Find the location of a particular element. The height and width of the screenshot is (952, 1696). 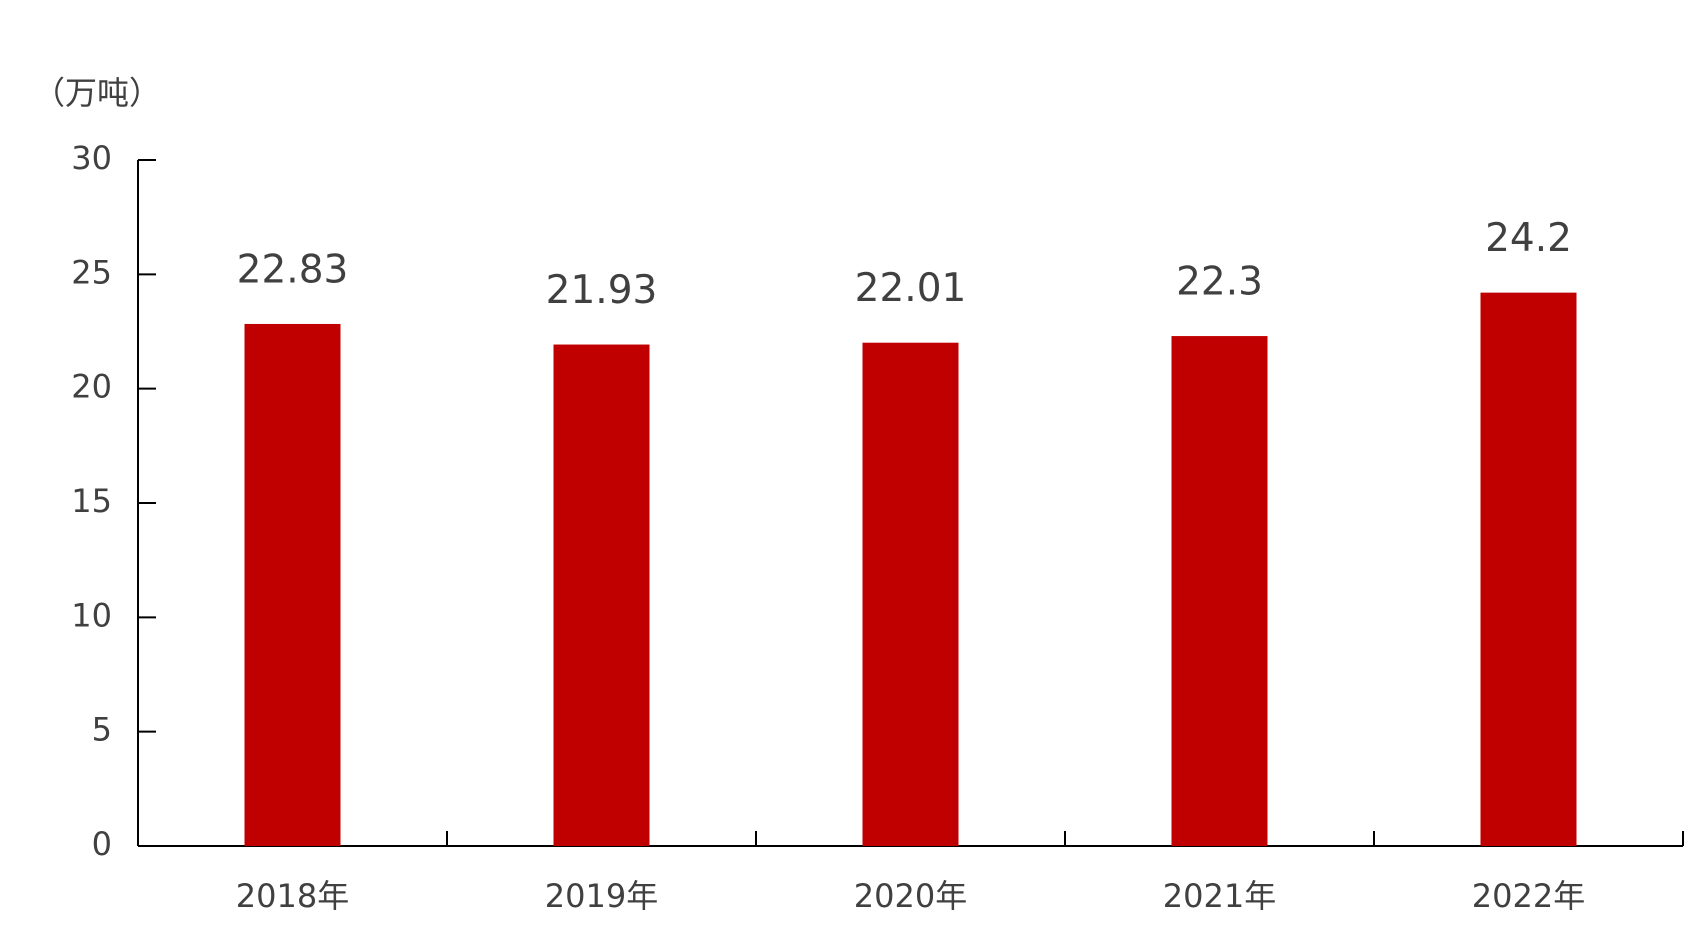

y-tick-label: 0 is located at coordinates (102, 844).